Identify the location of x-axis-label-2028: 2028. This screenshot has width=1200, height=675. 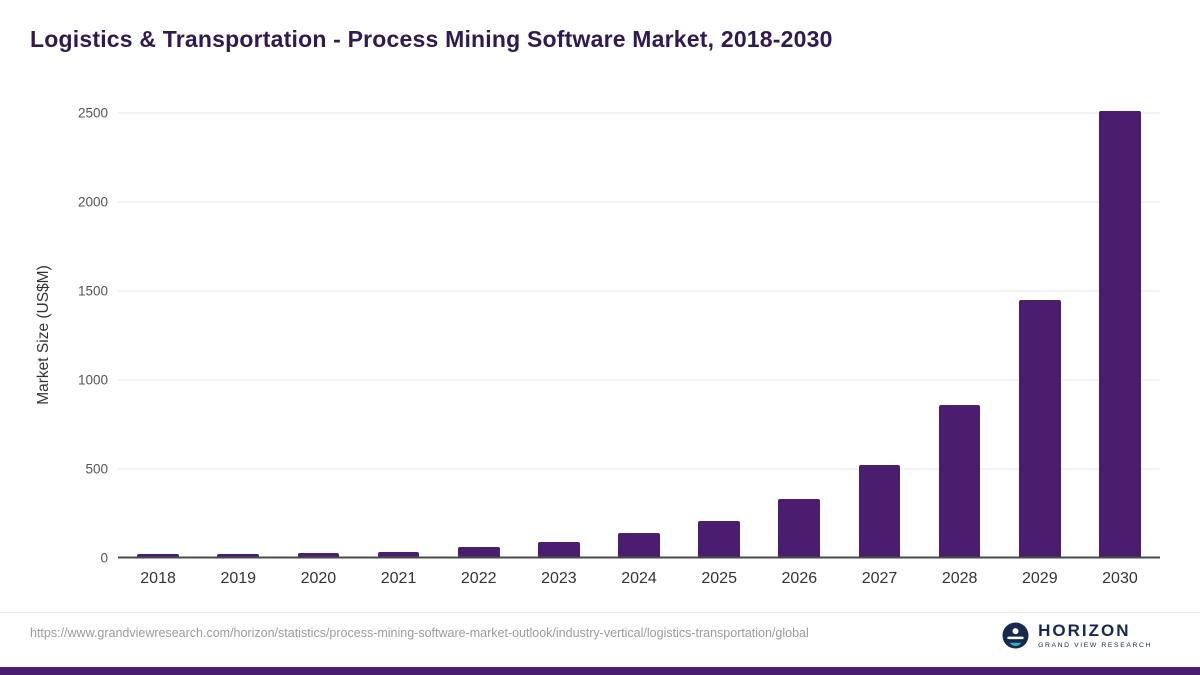
(959, 578).